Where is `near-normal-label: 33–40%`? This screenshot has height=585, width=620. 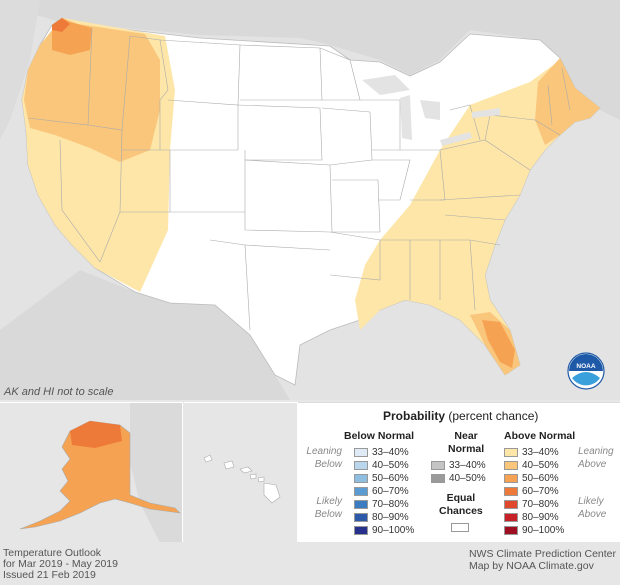 near-normal-label: 33–40% is located at coordinates (467, 465).